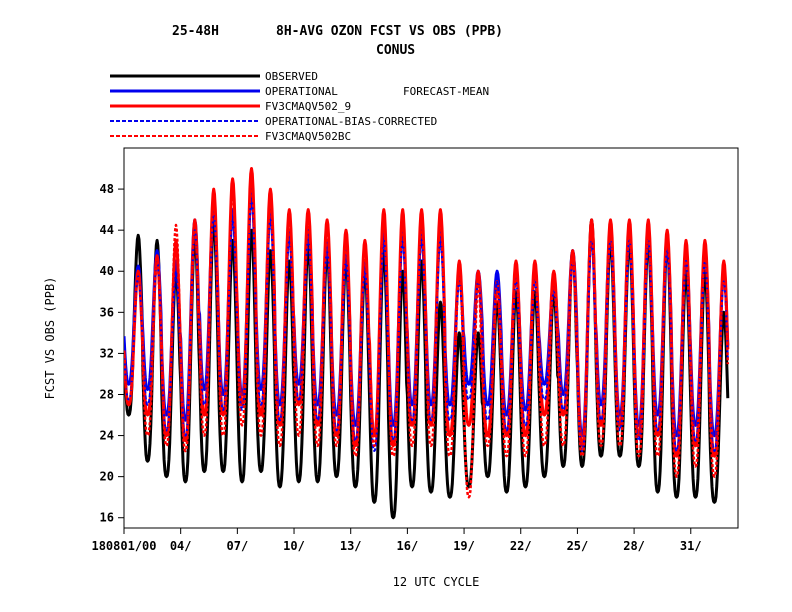  I want to click on y-tick-label: 36, so click(107, 312).